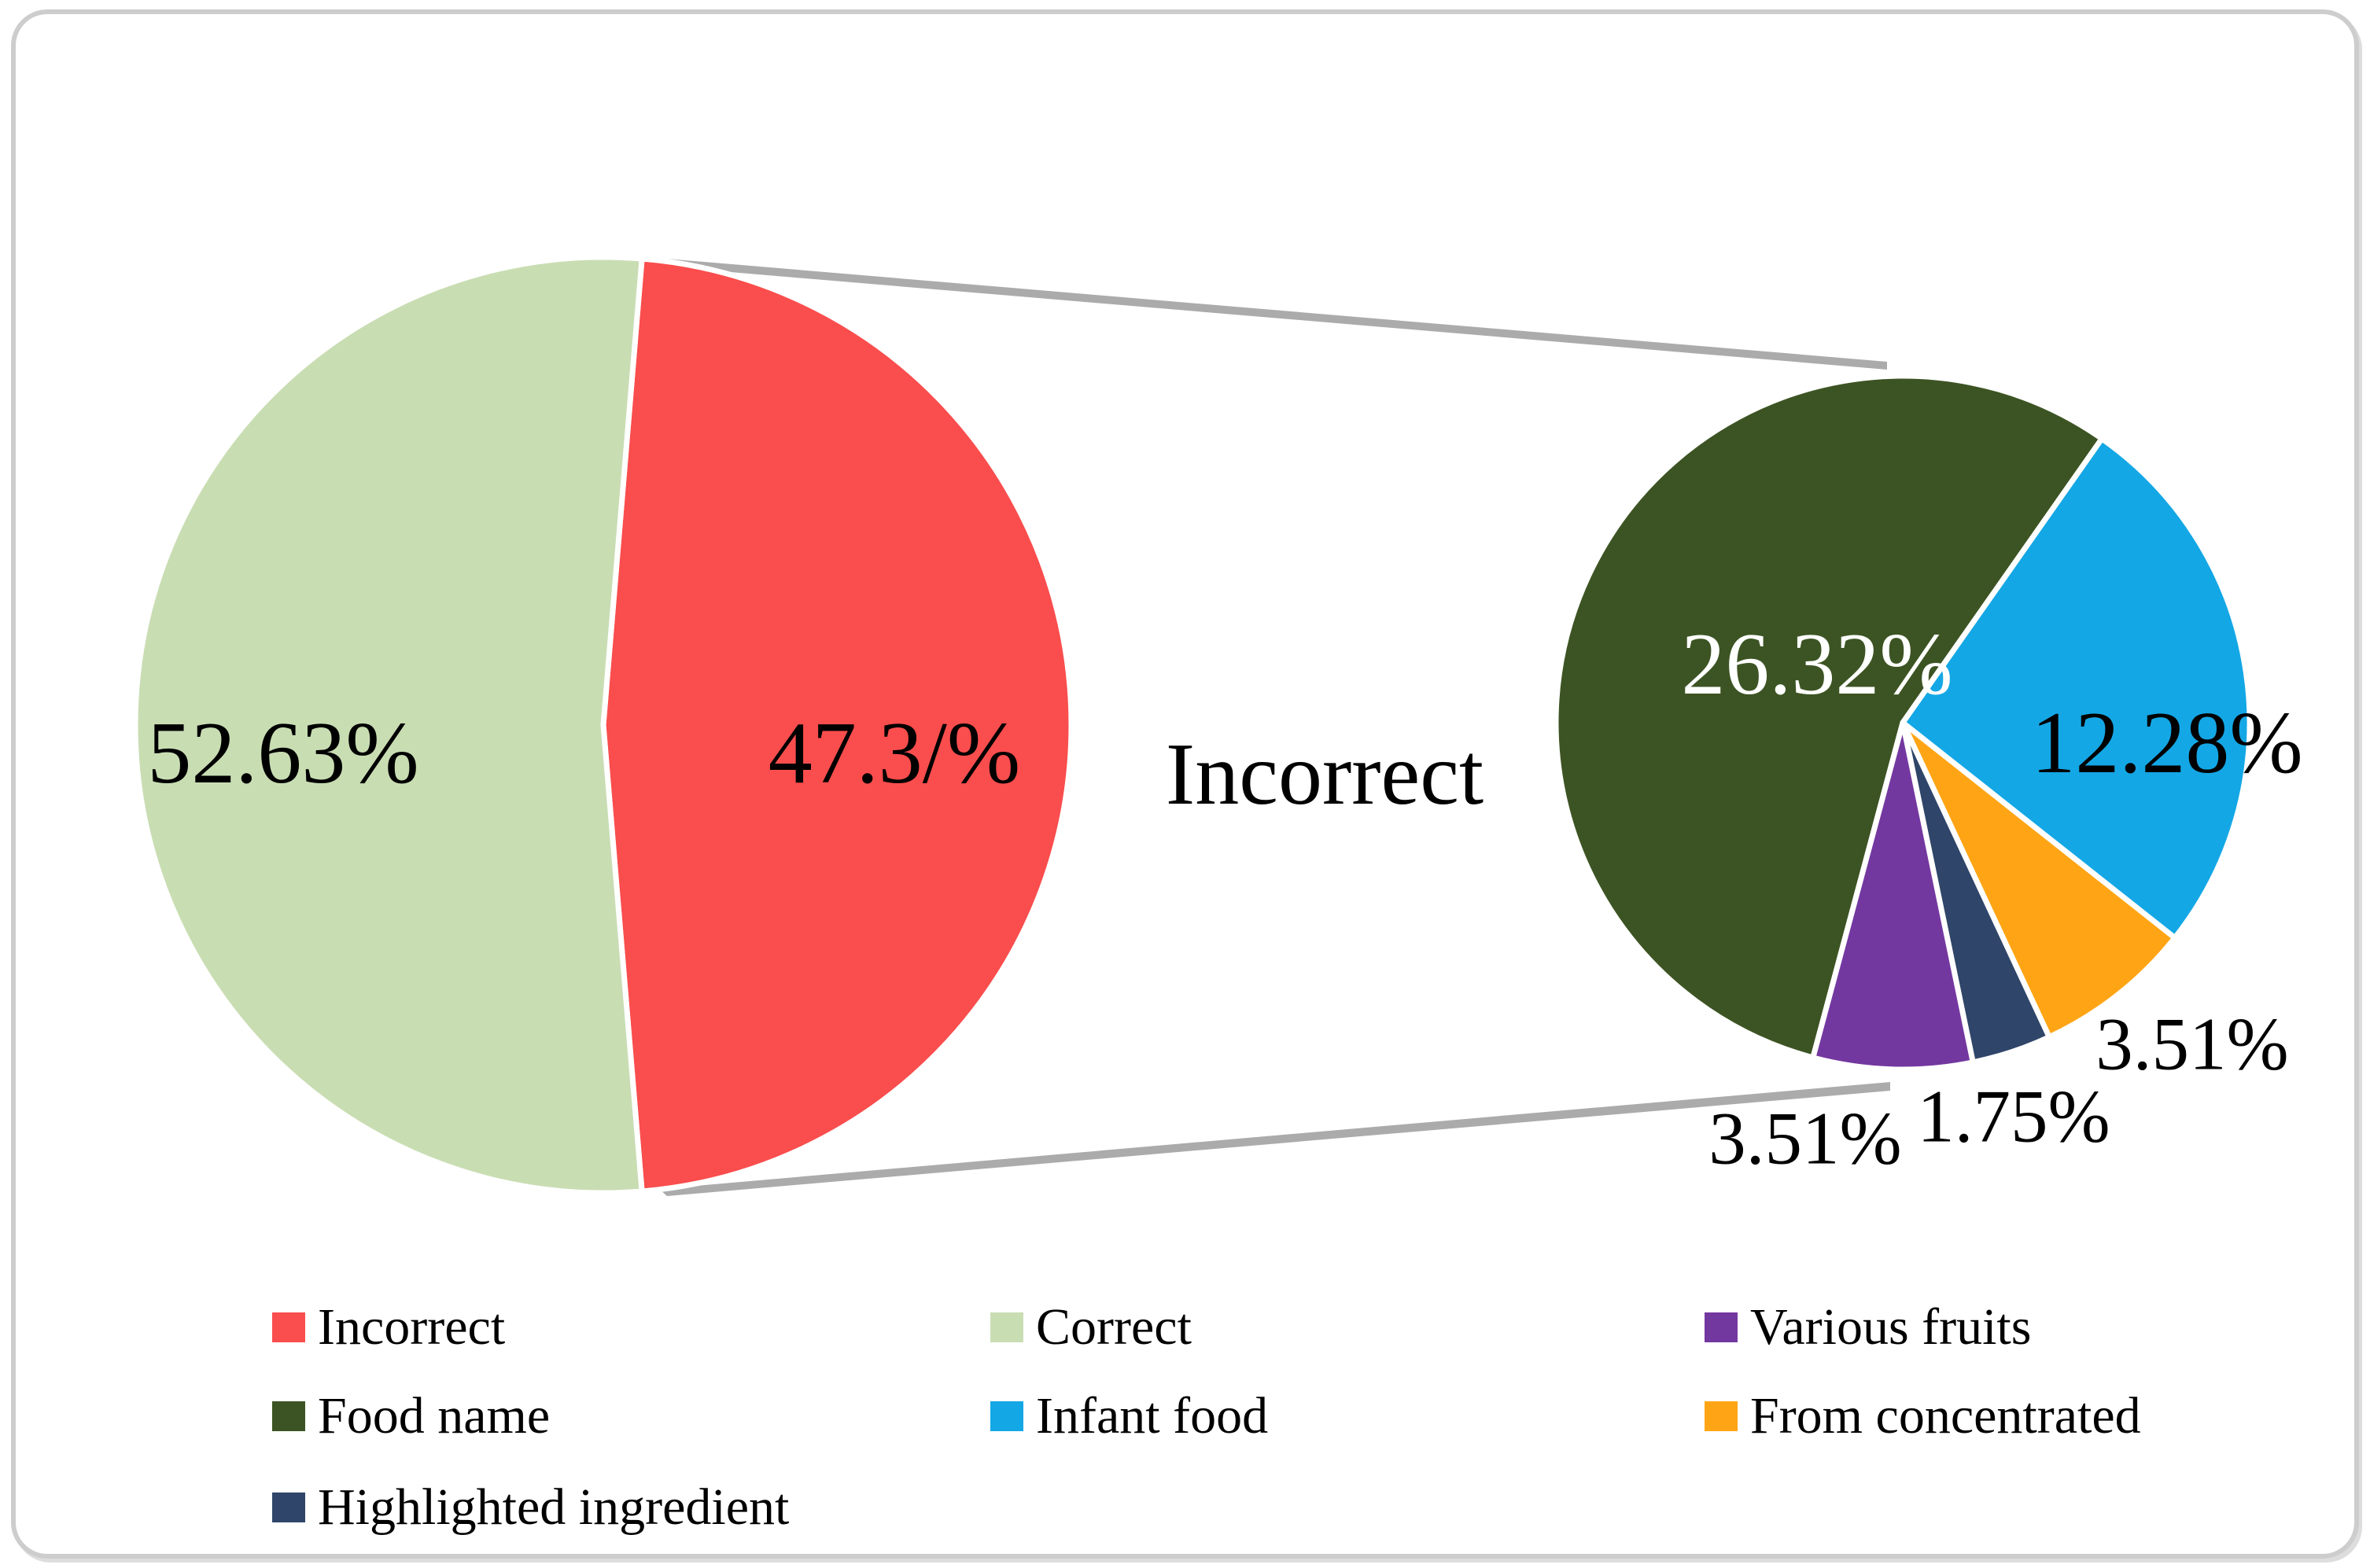 The height and width of the screenshot is (1568, 2370). Describe the element at coordinates (2013, 1116) in the screenshot. I see `secondary-pie-label-highlighted-ingredient: 1.75%` at that location.